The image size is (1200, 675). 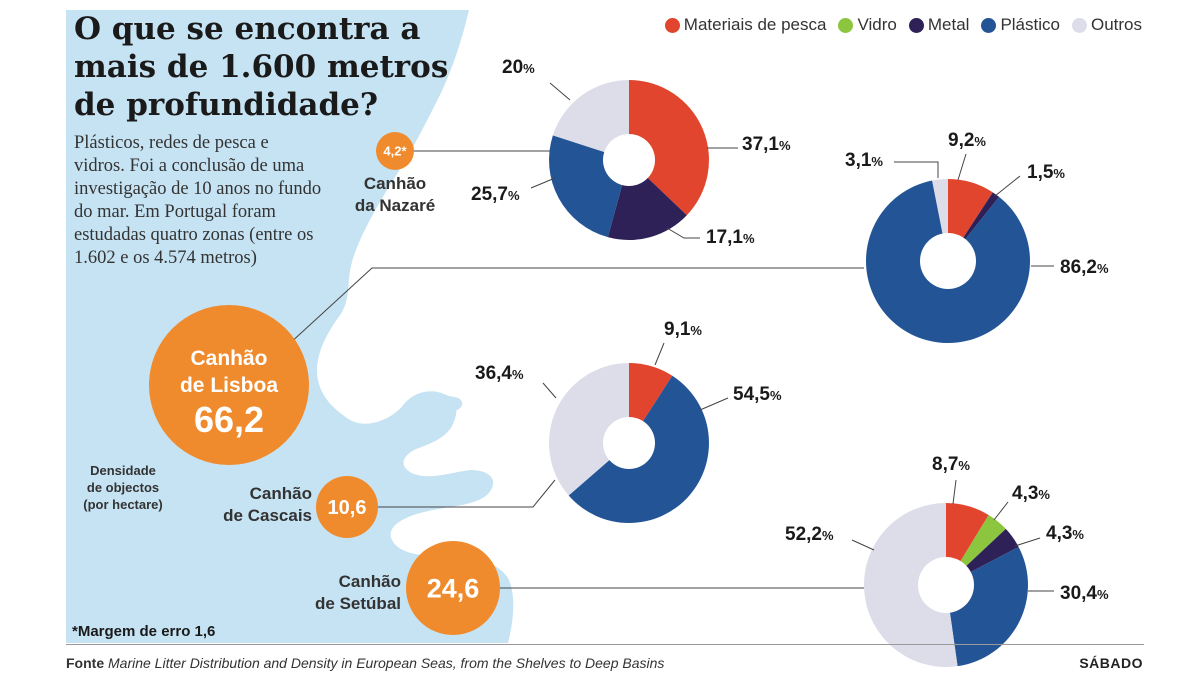 What do you see at coordinates (945, 464) in the screenshot?
I see `data-label-value: 8,7` at bounding box center [945, 464].